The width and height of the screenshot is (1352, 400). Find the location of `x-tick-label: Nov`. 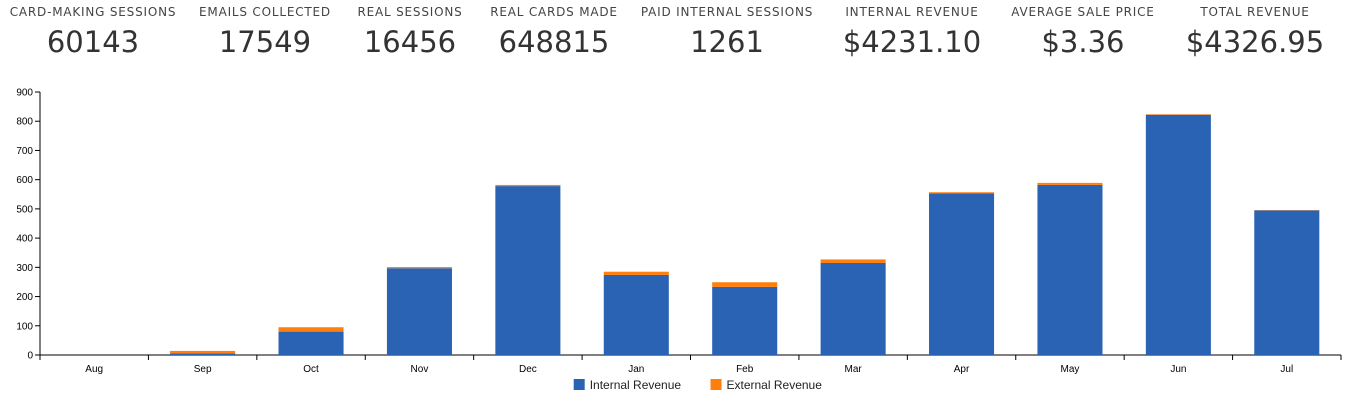

x-tick-label: Nov is located at coordinates (420, 369).